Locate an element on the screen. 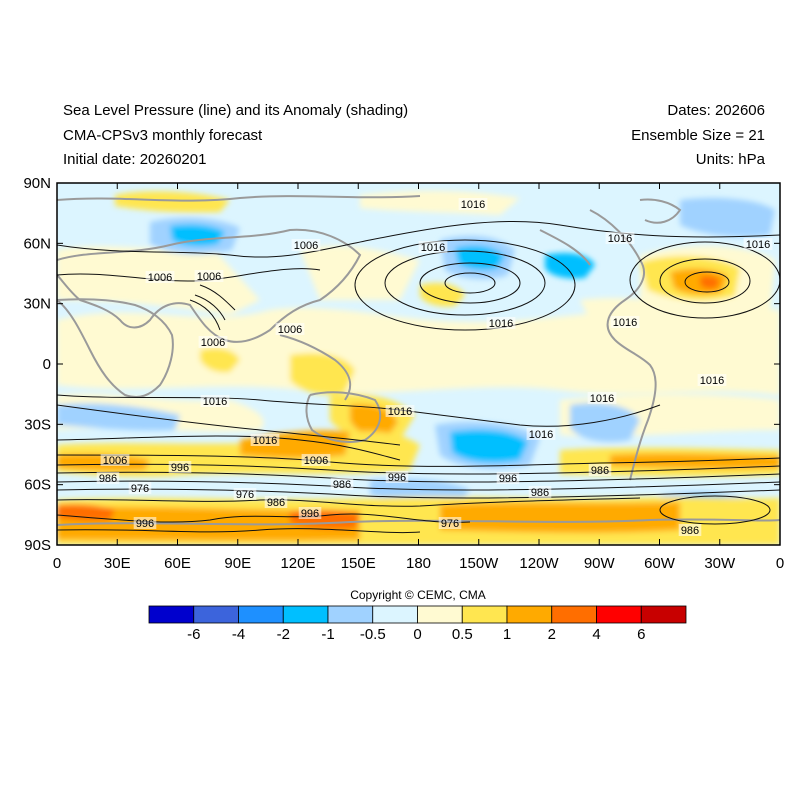 The width and height of the screenshot is (800, 800). ensemble-size: Ensemble Size = 21 is located at coordinates (698, 135).